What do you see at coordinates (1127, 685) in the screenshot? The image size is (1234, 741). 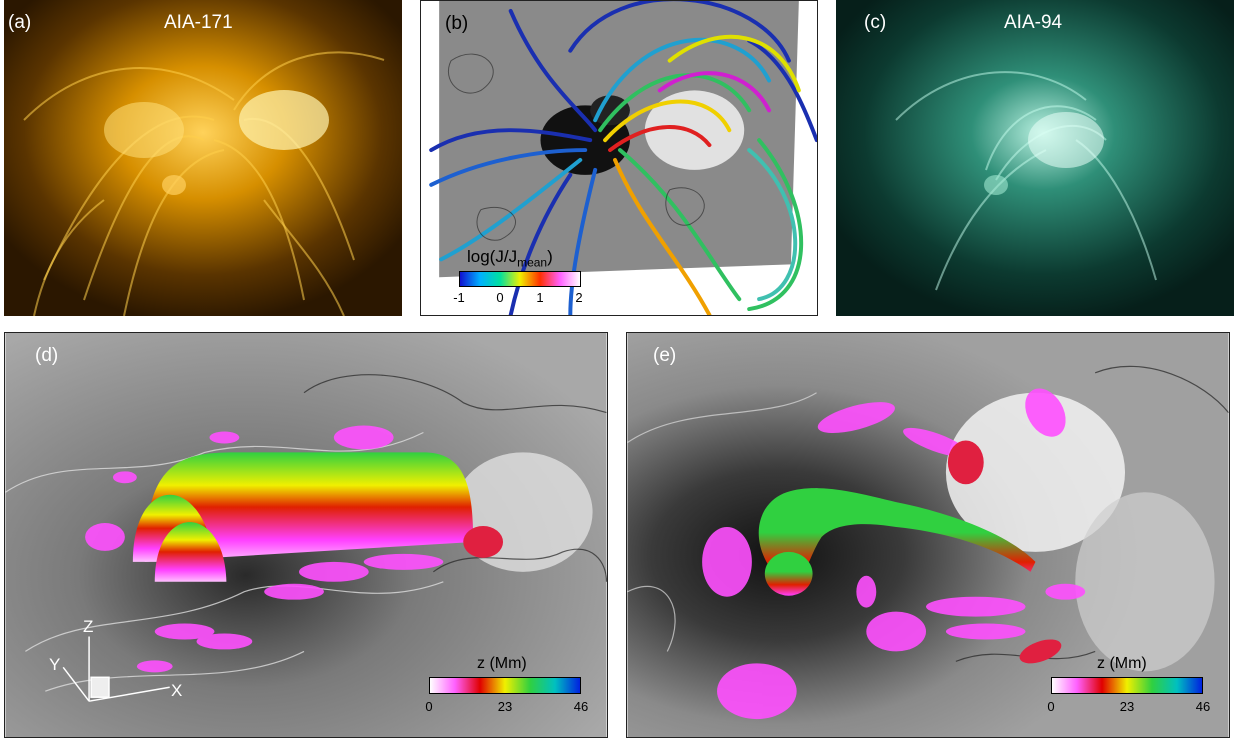 I see `colorbar-e` at bounding box center [1127, 685].